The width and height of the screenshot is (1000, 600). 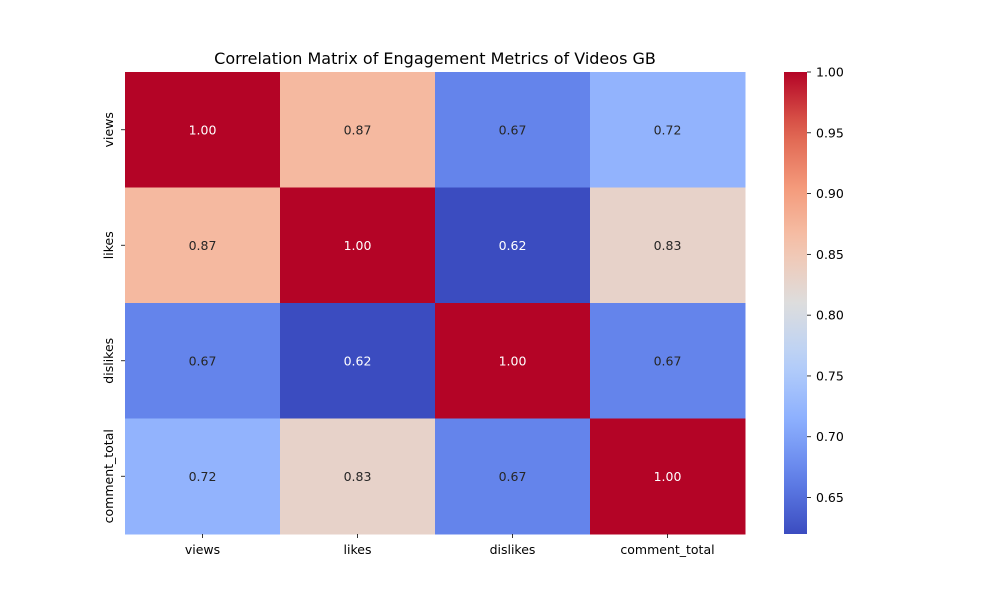 What do you see at coordinates (795, 303) in the screenshot?
I see `colorbar-gradient` at bounding box center [795, 303].